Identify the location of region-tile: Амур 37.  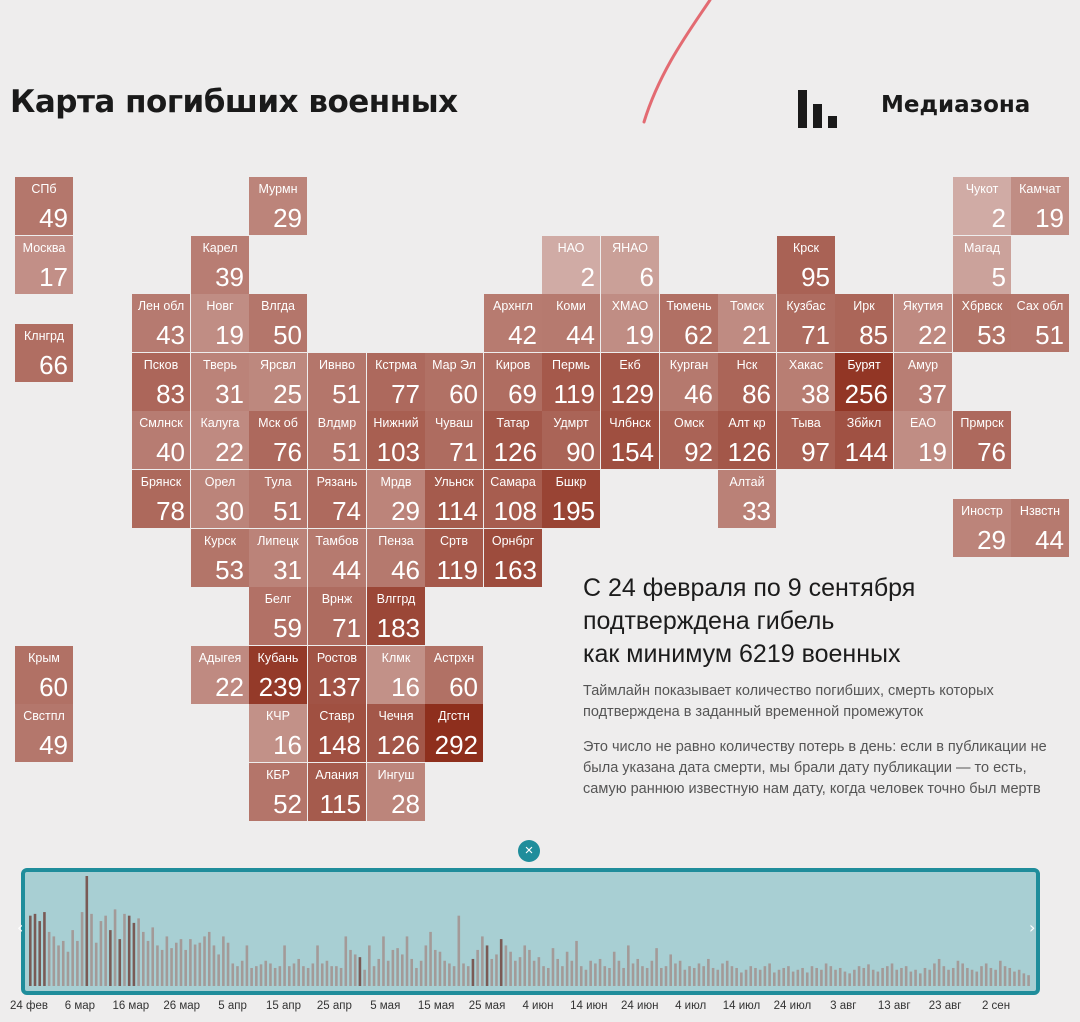
(923, 382).